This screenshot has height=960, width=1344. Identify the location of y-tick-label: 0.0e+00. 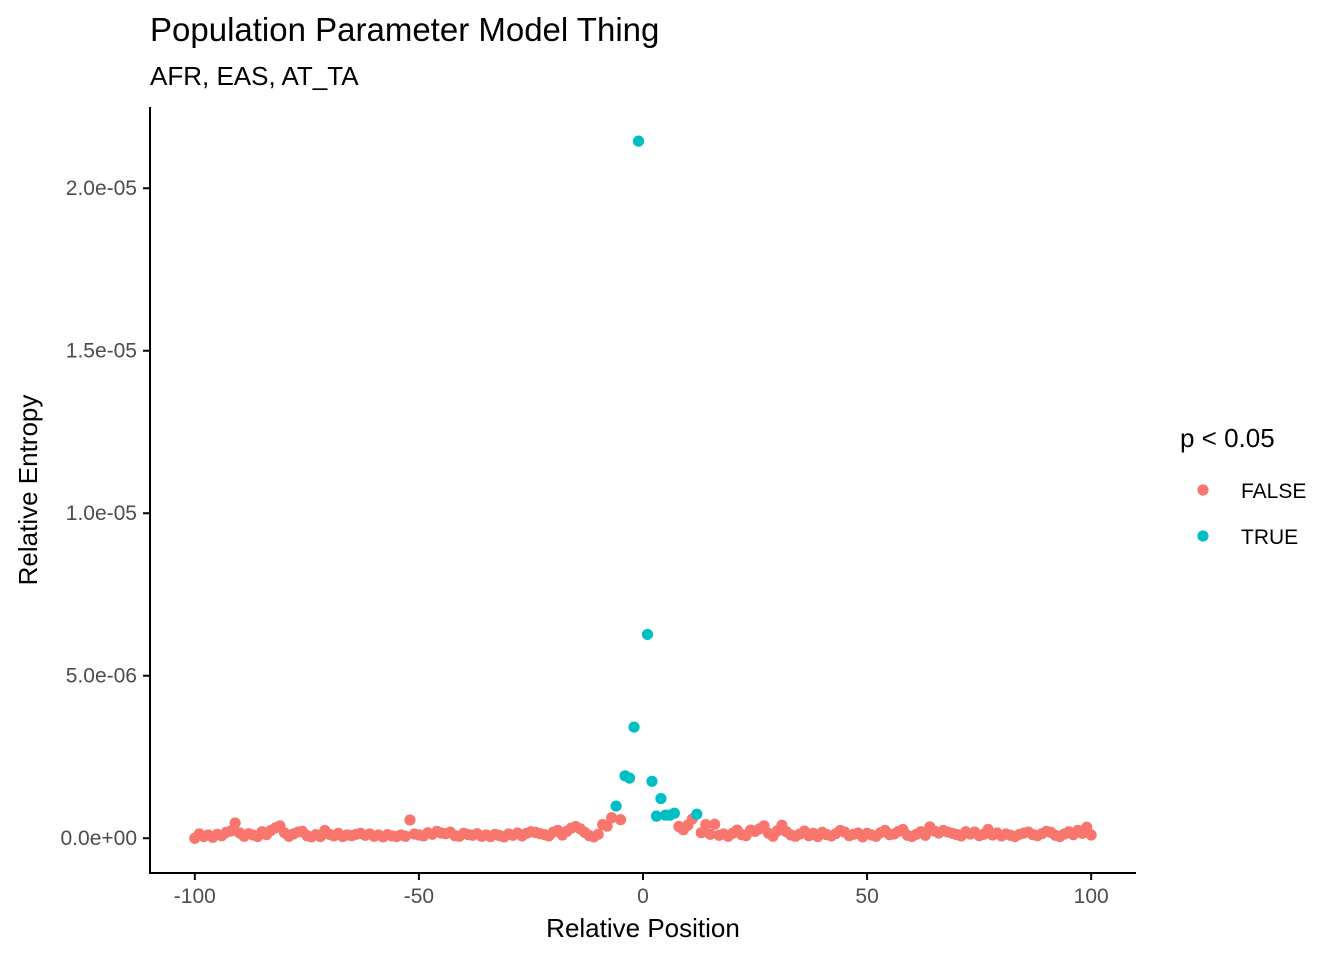
(99, 838).